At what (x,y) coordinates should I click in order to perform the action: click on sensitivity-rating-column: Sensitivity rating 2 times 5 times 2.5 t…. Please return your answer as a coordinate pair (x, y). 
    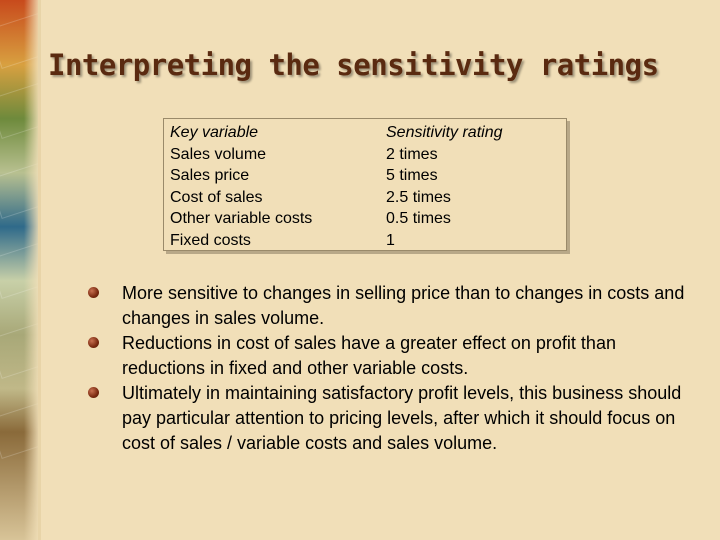
    Looking at the image, I should click on (444, 187).